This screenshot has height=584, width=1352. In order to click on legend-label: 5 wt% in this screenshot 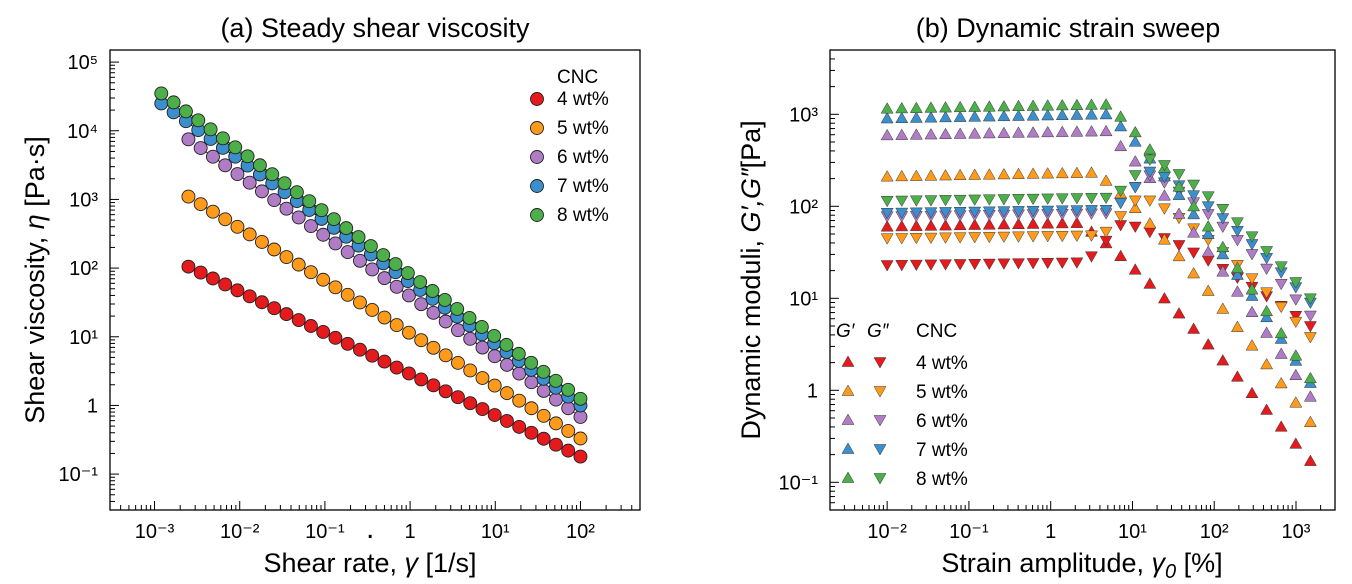, I will do `click(583, 128)`.